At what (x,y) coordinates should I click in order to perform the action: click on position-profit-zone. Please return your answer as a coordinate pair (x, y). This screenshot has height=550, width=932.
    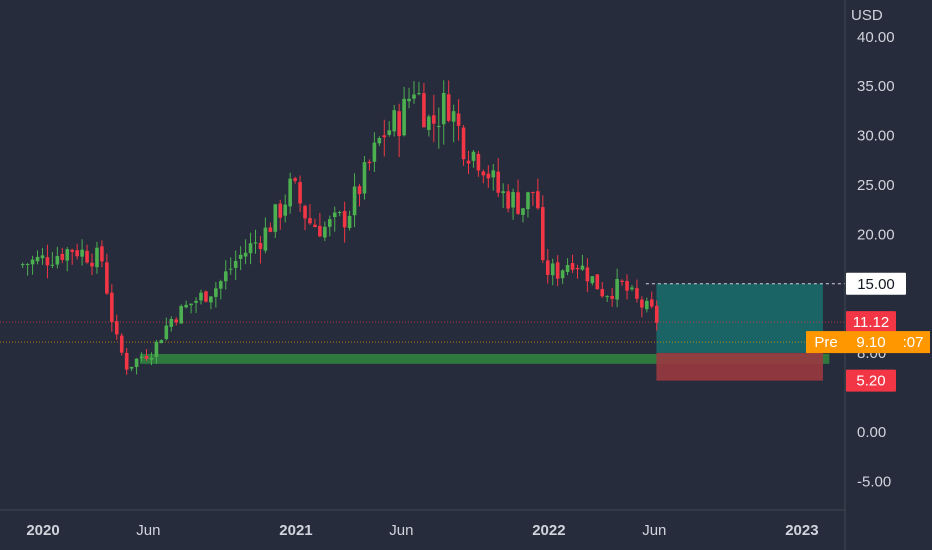
    Looking at the image, I should click on (739, 318).